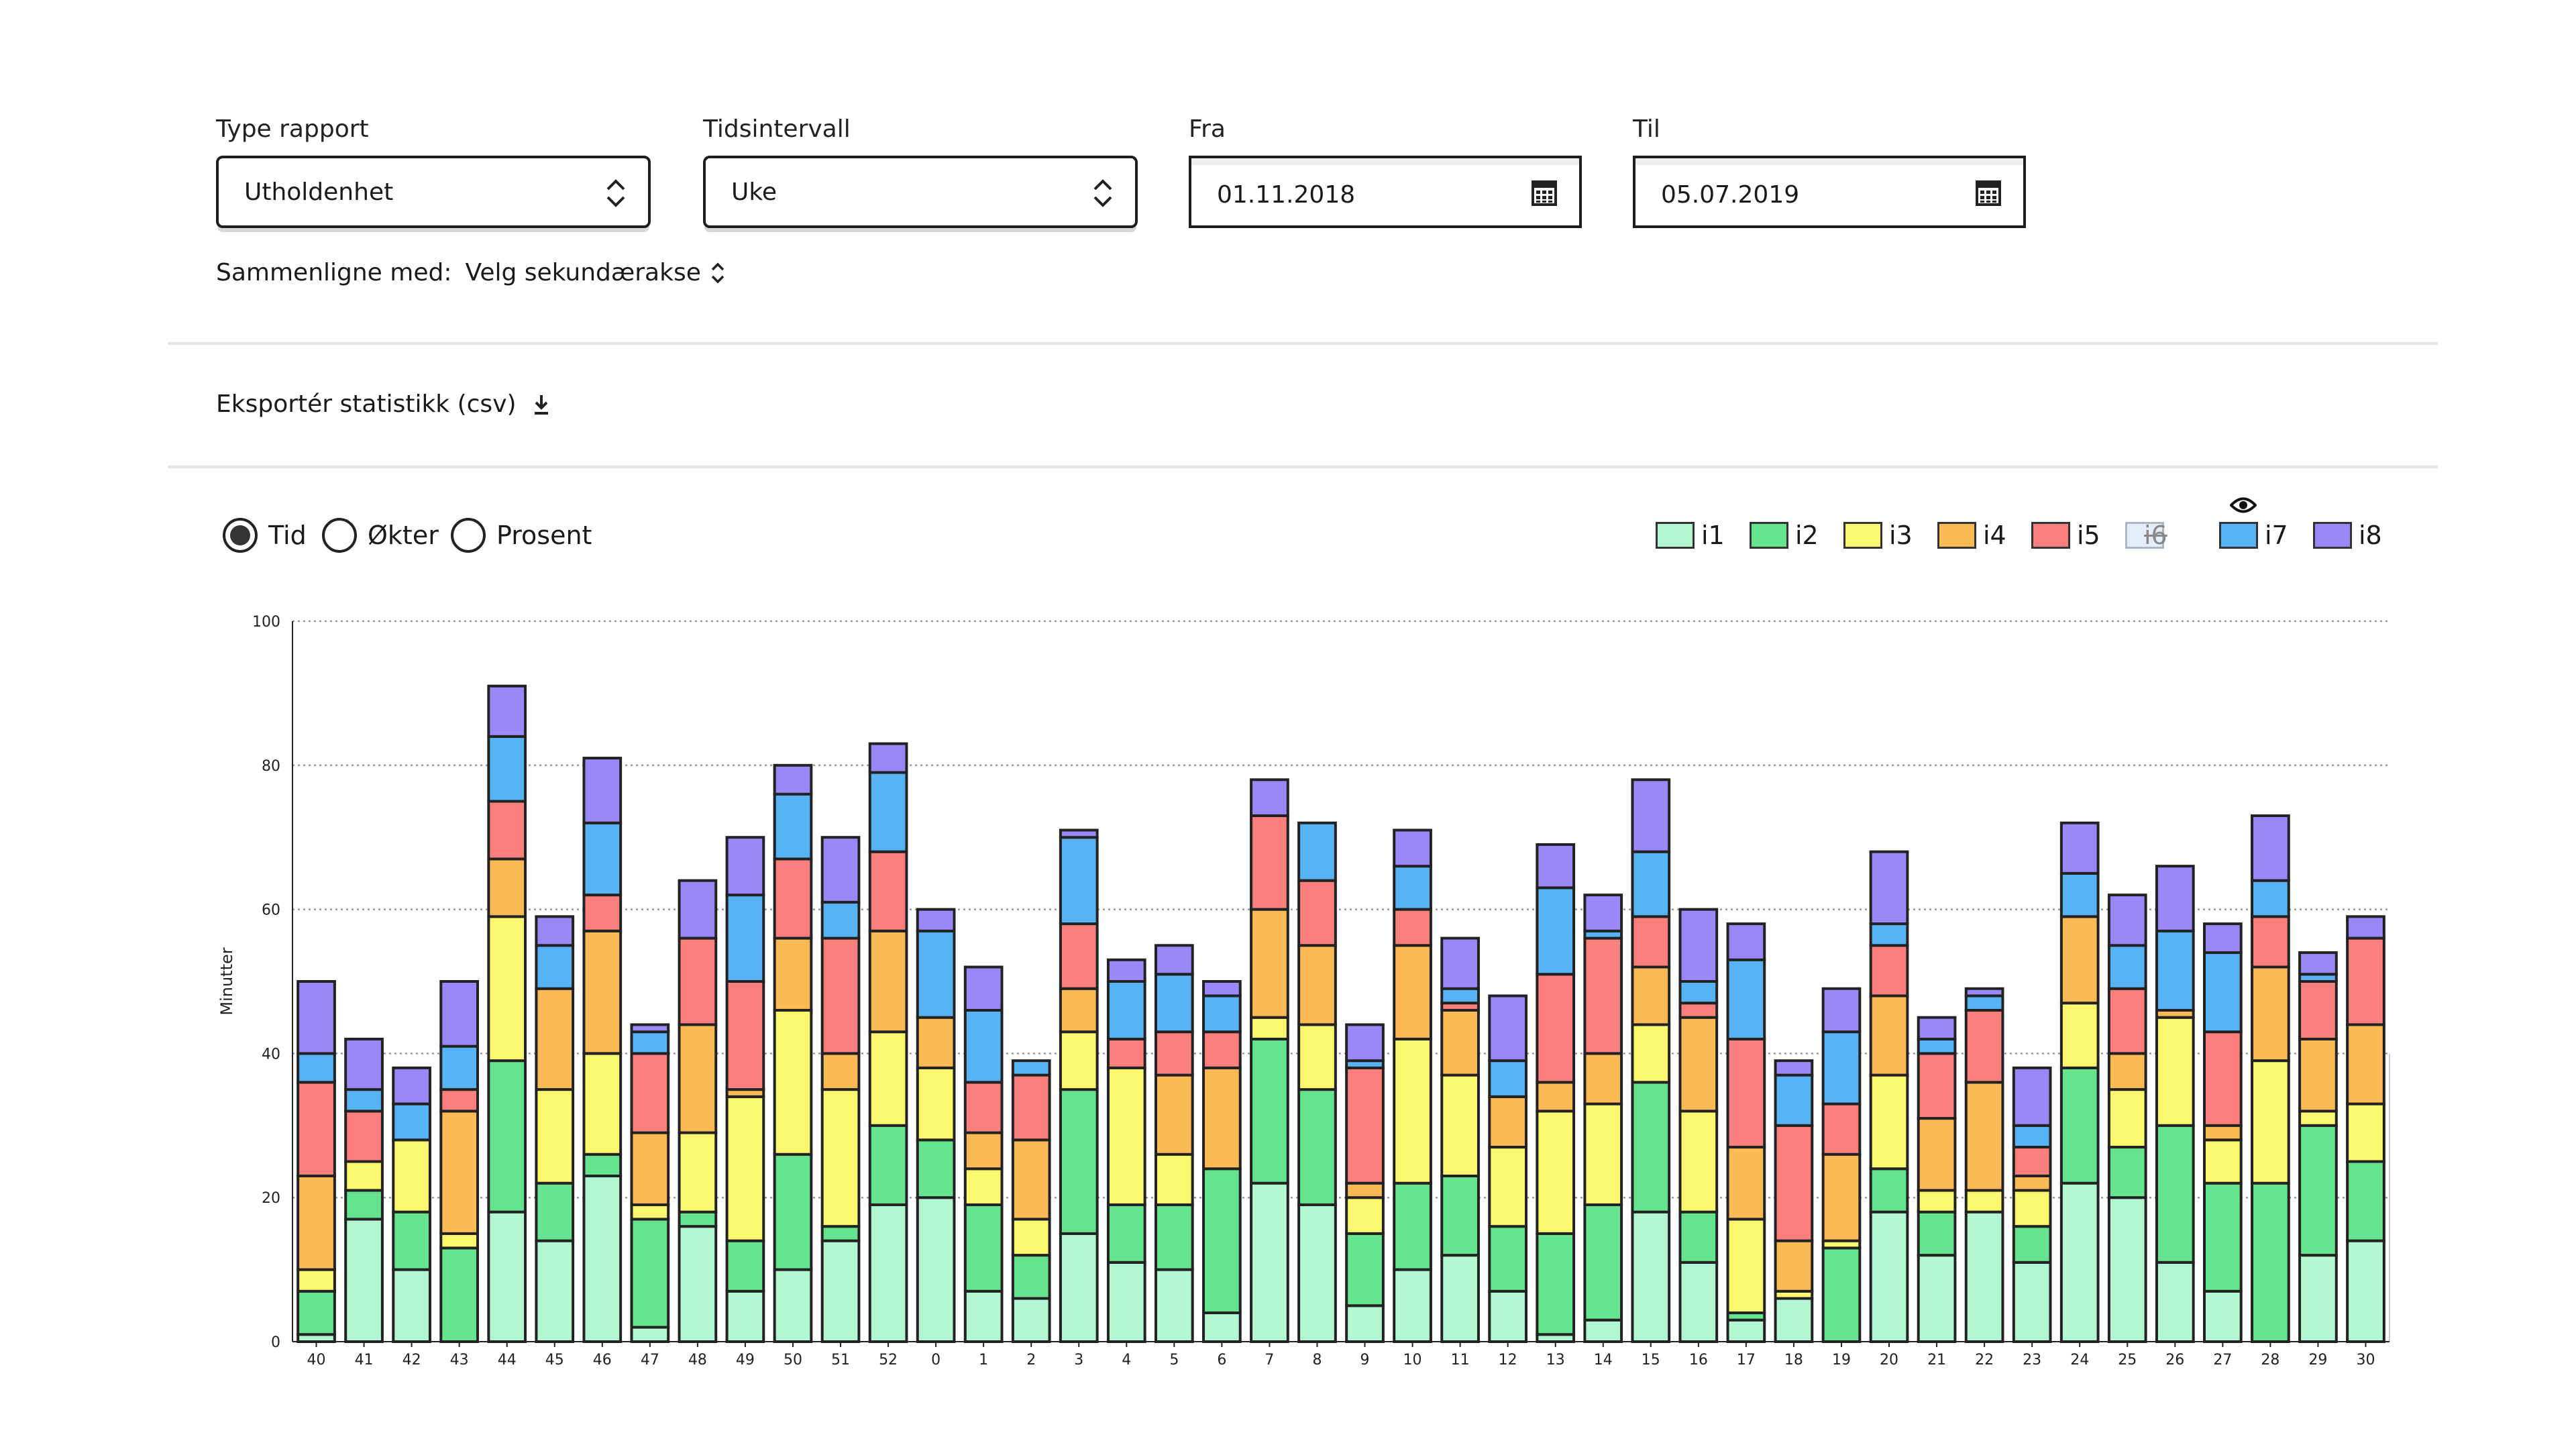 This screenshot has width=2576, height=1449. Describe the element at coordinates (1460, 1360) in the screenshot. I see `x-tick-label: 11` at that location.